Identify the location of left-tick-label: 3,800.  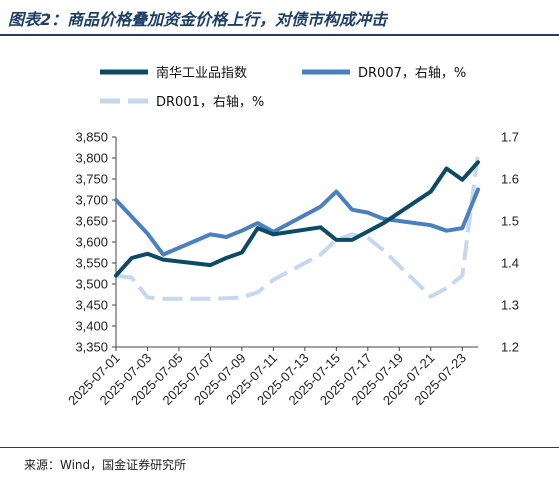
(91, 158).